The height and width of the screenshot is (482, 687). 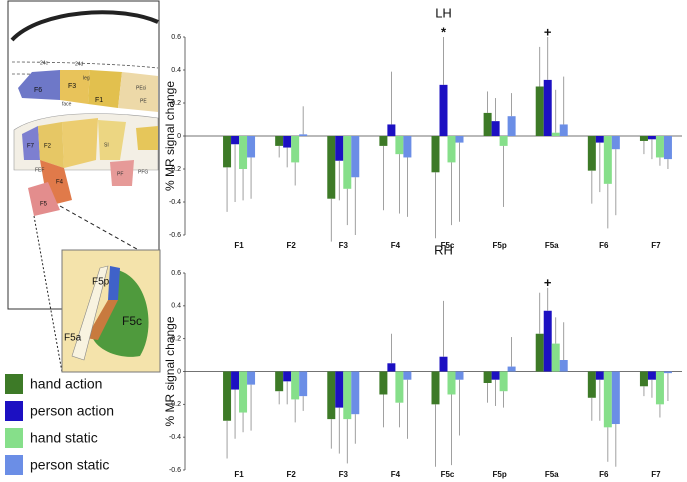 What do you see at coordinates (73, 338) in the screenshot?
I see `diagram-label: F5a` at bounding box center [73, 338].